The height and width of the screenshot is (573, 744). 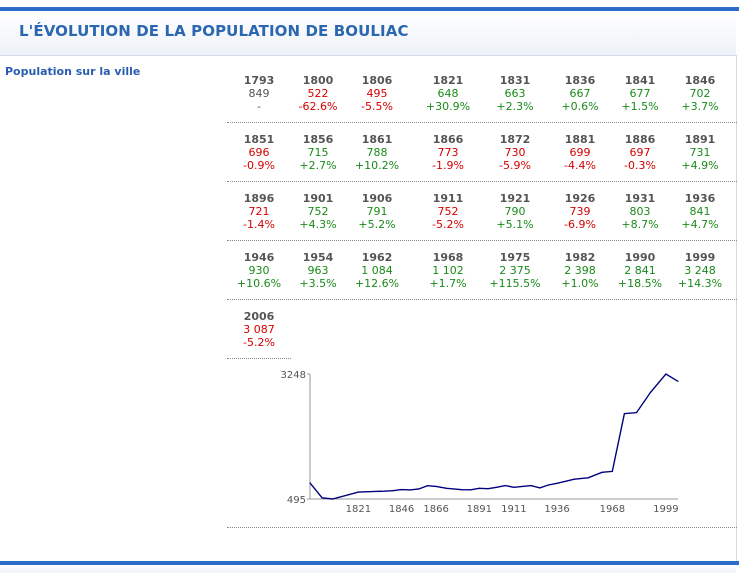 I want to click on census-year: 1999, so click(x=700, y=257).